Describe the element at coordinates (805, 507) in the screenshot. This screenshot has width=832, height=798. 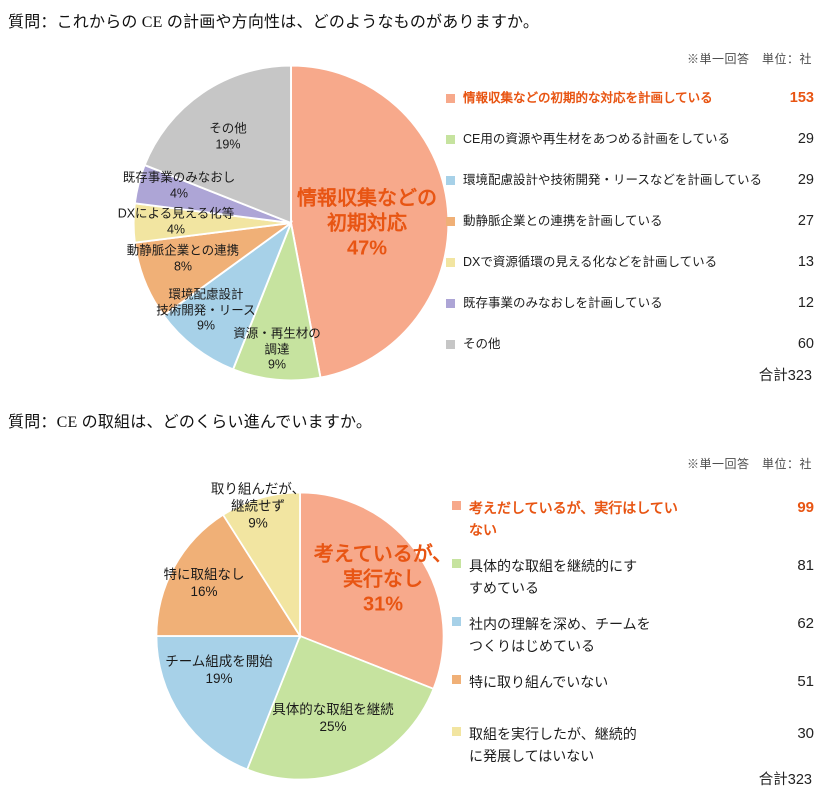
I see `legend-value: 99` at that location.